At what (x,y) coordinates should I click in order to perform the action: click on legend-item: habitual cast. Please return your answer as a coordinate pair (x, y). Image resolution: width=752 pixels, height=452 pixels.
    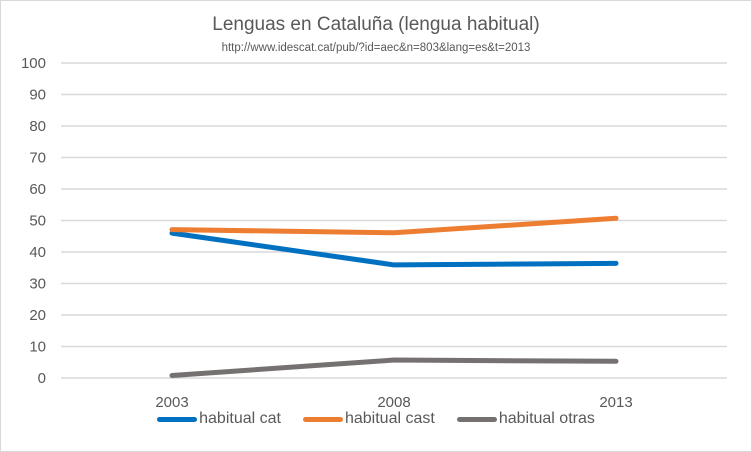
    Looking at the image, I should click on (368, 419).